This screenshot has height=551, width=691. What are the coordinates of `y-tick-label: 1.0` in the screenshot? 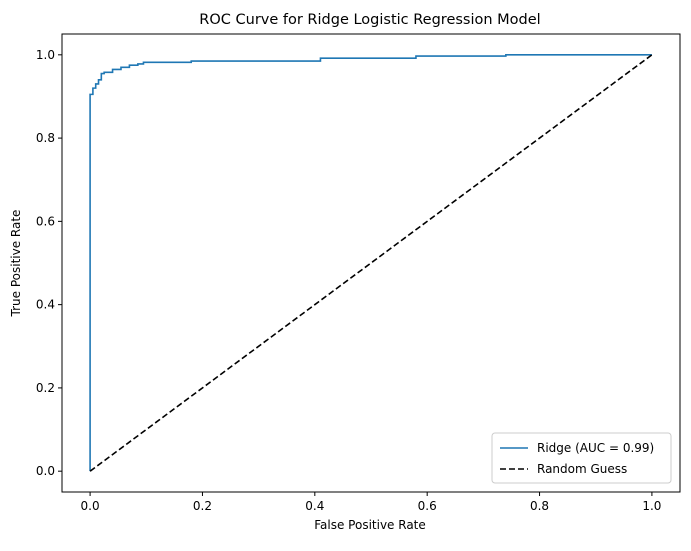 It's located at (45, 55).